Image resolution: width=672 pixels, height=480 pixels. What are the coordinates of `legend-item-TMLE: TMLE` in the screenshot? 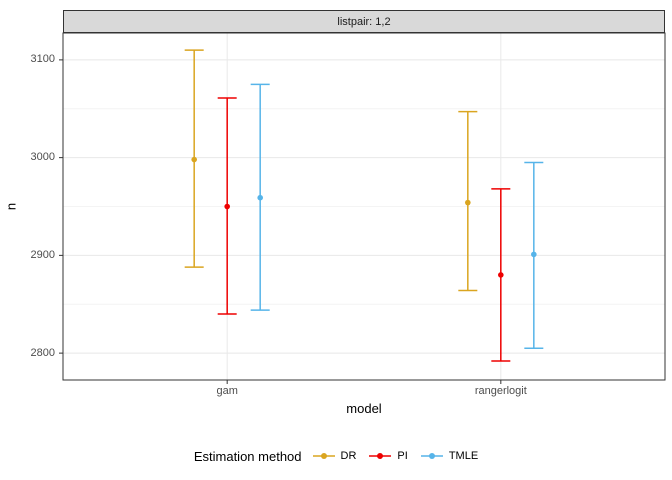 It's located at (449, 456).